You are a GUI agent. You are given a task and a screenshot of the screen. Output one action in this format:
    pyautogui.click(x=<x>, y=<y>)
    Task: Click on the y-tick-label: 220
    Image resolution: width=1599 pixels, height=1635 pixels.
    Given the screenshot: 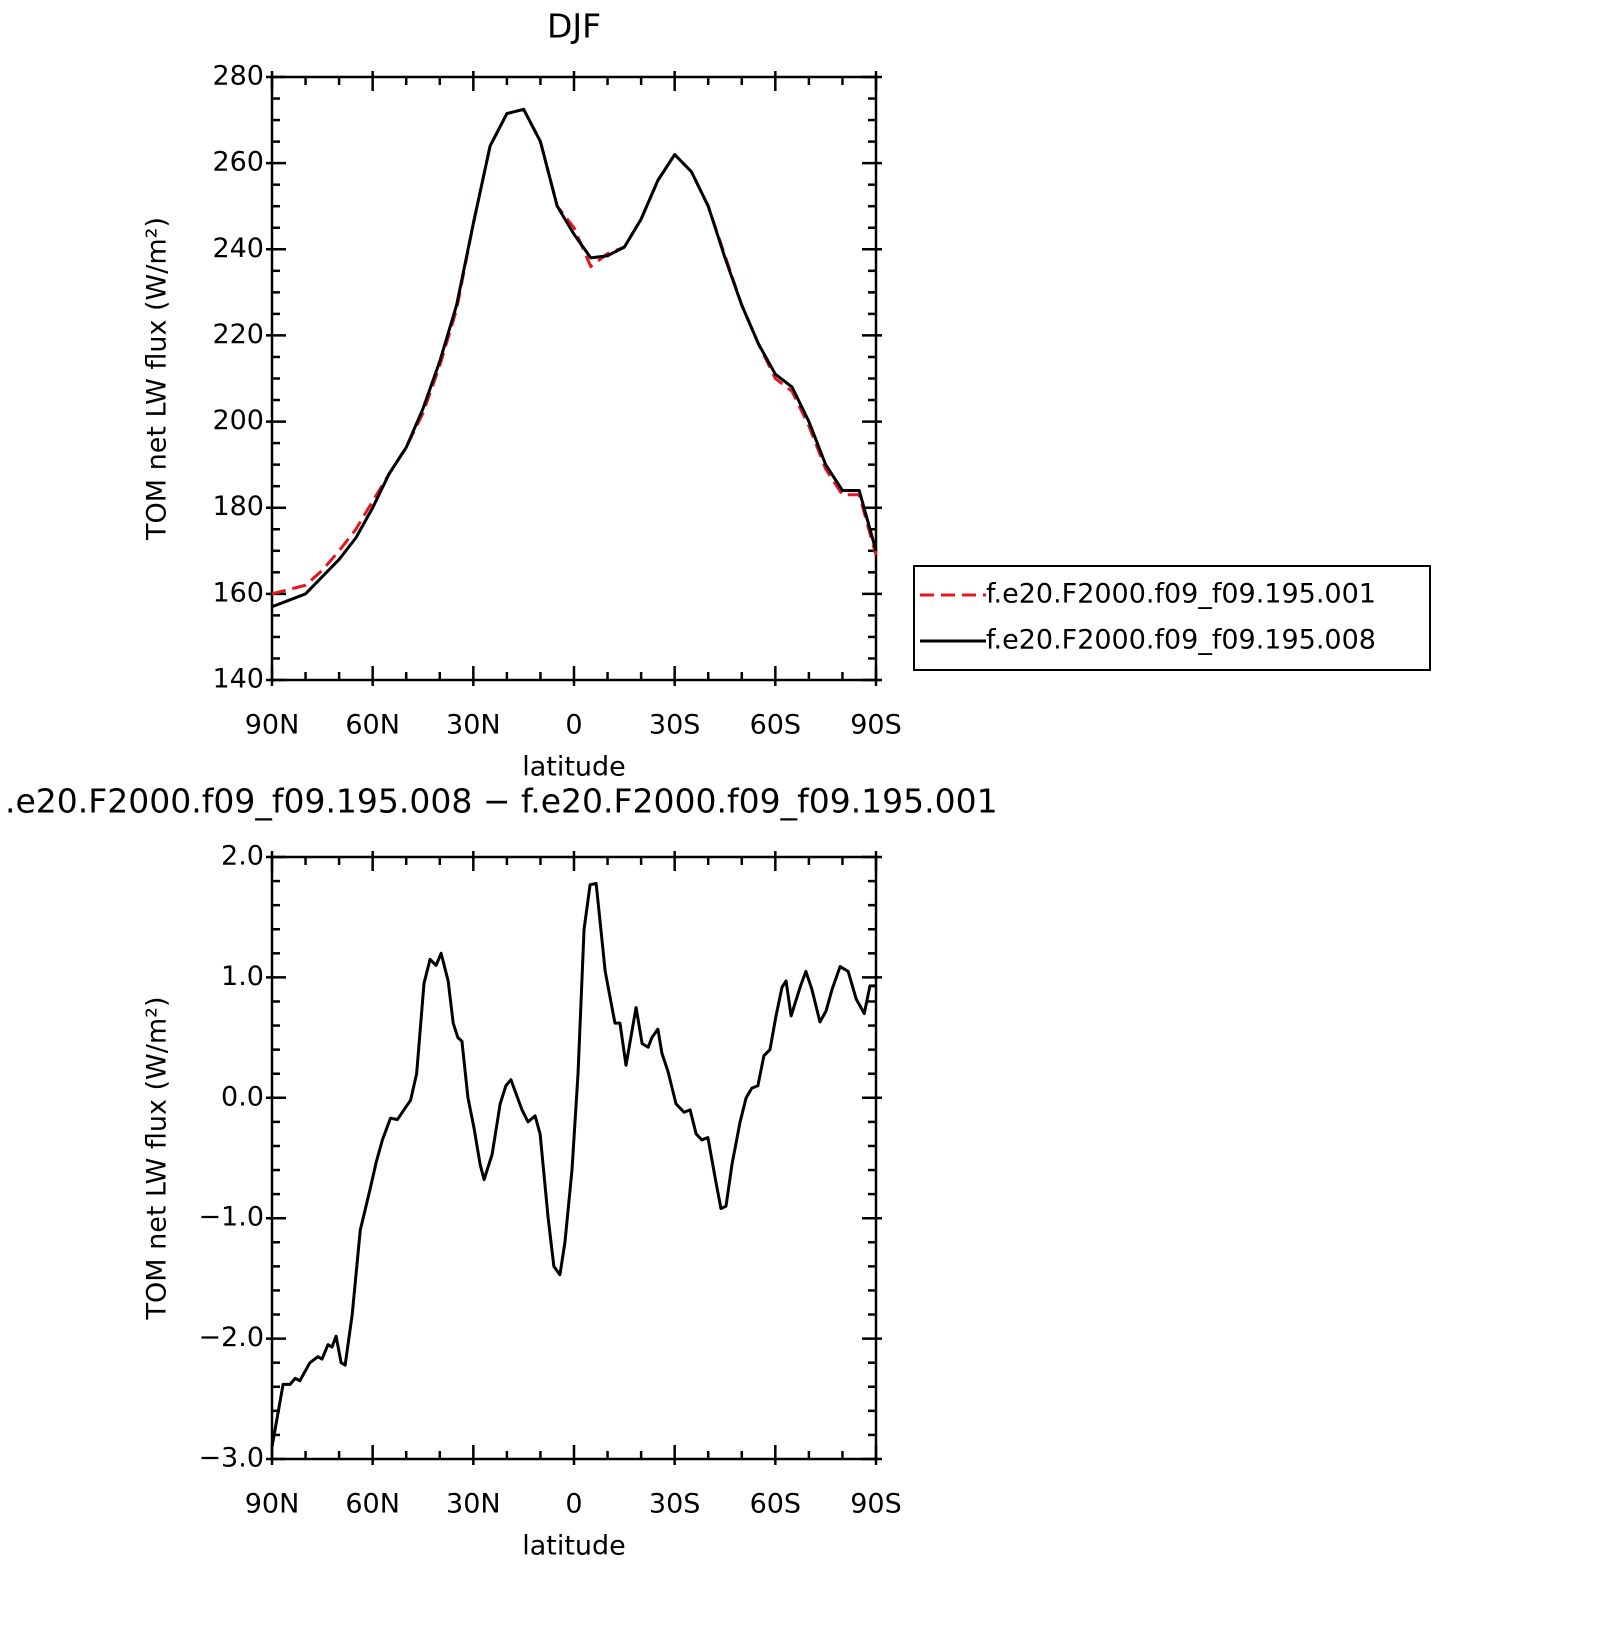 What is the action you would take?
    pyautogui.click(x=238, y=334)
    